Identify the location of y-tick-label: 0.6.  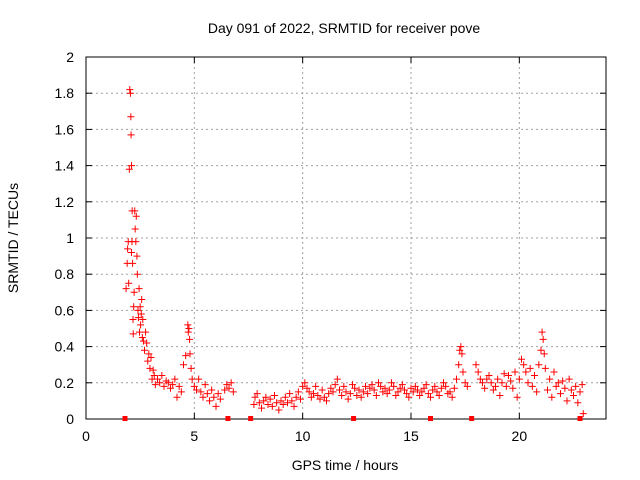
(65, 310).